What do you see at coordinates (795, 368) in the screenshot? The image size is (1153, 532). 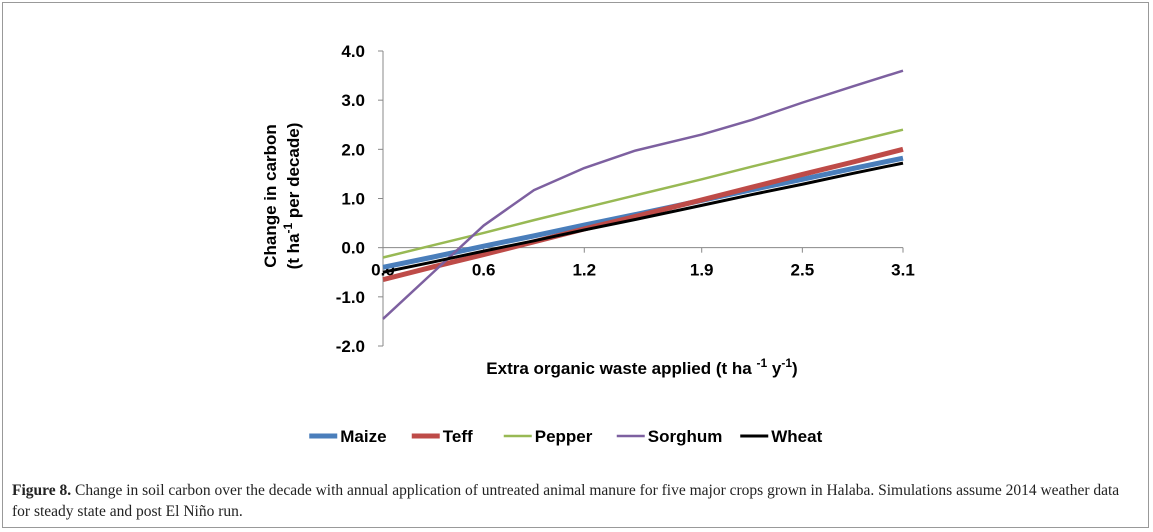 I see `label-part: )` at bounding box center [795, 368].